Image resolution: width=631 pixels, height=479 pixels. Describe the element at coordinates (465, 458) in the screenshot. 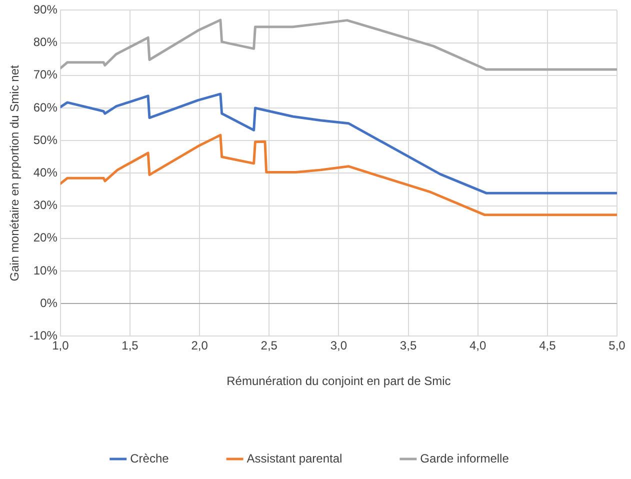

I see `legend-label: Garde informelle` at that location.